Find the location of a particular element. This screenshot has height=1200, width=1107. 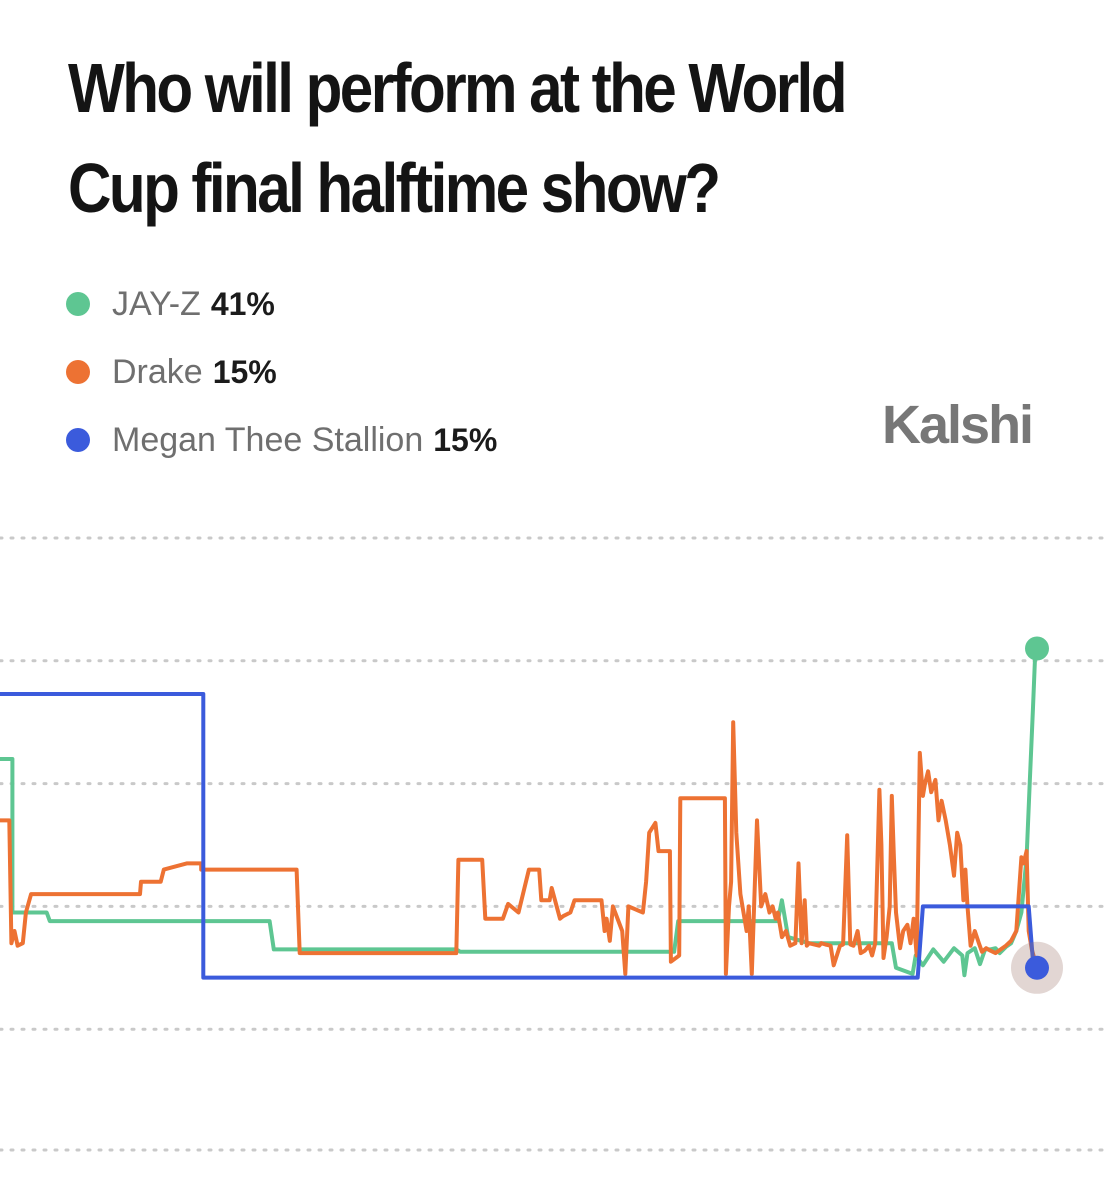

legend-value-megan-thee-stallion: 15% is located at coordinates (465, 440).